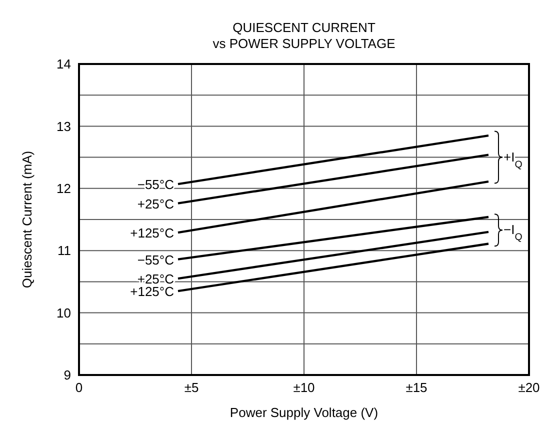  Describe the element at coordinates (67, 375) in the screenshot. I see `y-tick-label: 9` at that location.